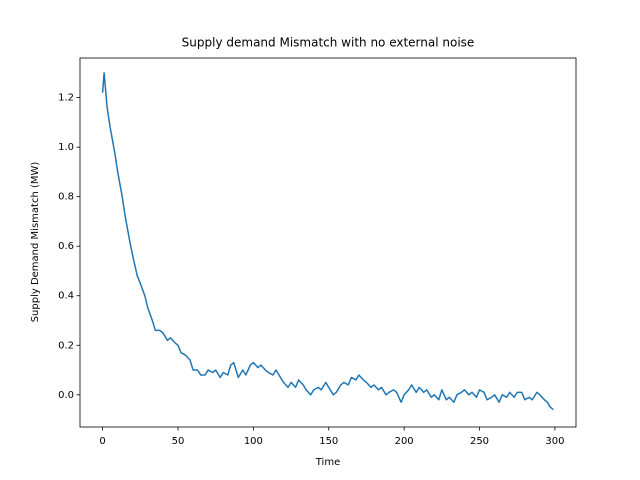 The height and width of the screenshot is (480, 640). Describe the element at coordinates (66, 246) in the screenshot. I see `y-tick-label: 0.6` at that location.